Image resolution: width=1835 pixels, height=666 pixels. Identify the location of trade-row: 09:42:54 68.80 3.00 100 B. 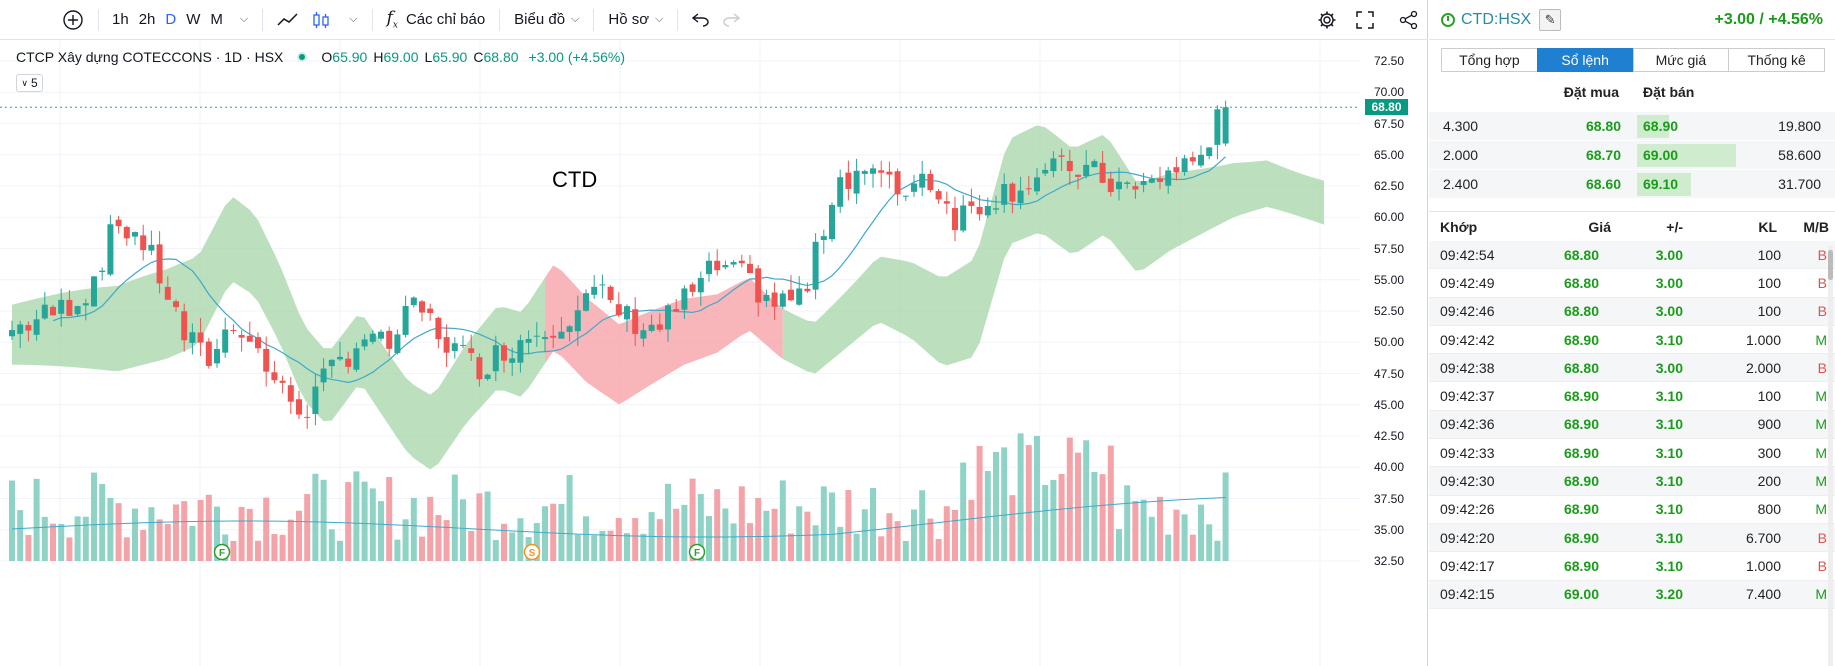
(1632, 255).